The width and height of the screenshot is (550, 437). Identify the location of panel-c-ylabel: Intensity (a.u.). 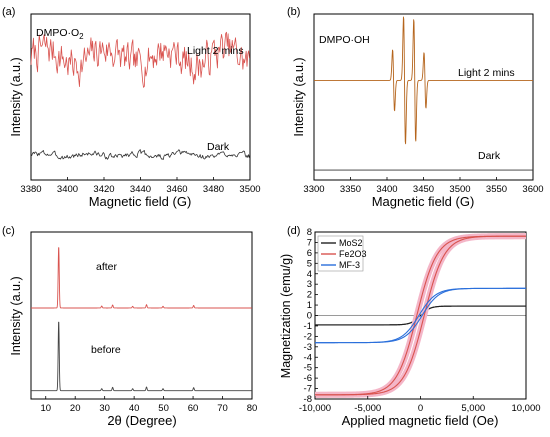
(16, 315).